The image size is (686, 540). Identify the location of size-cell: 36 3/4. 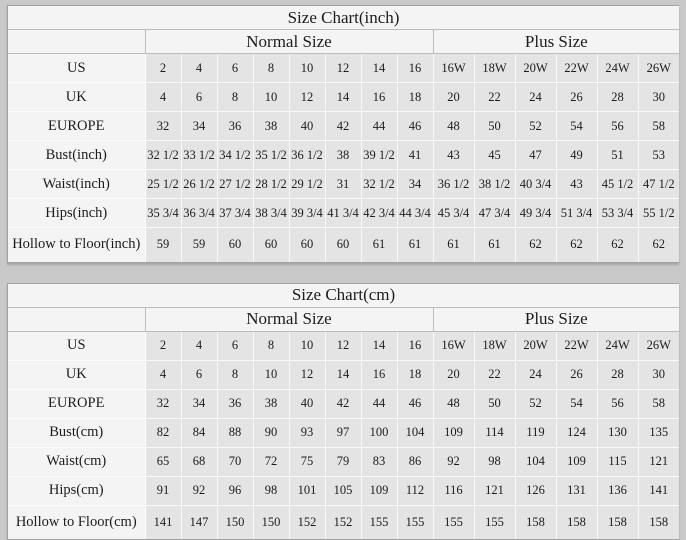
(199, 213).